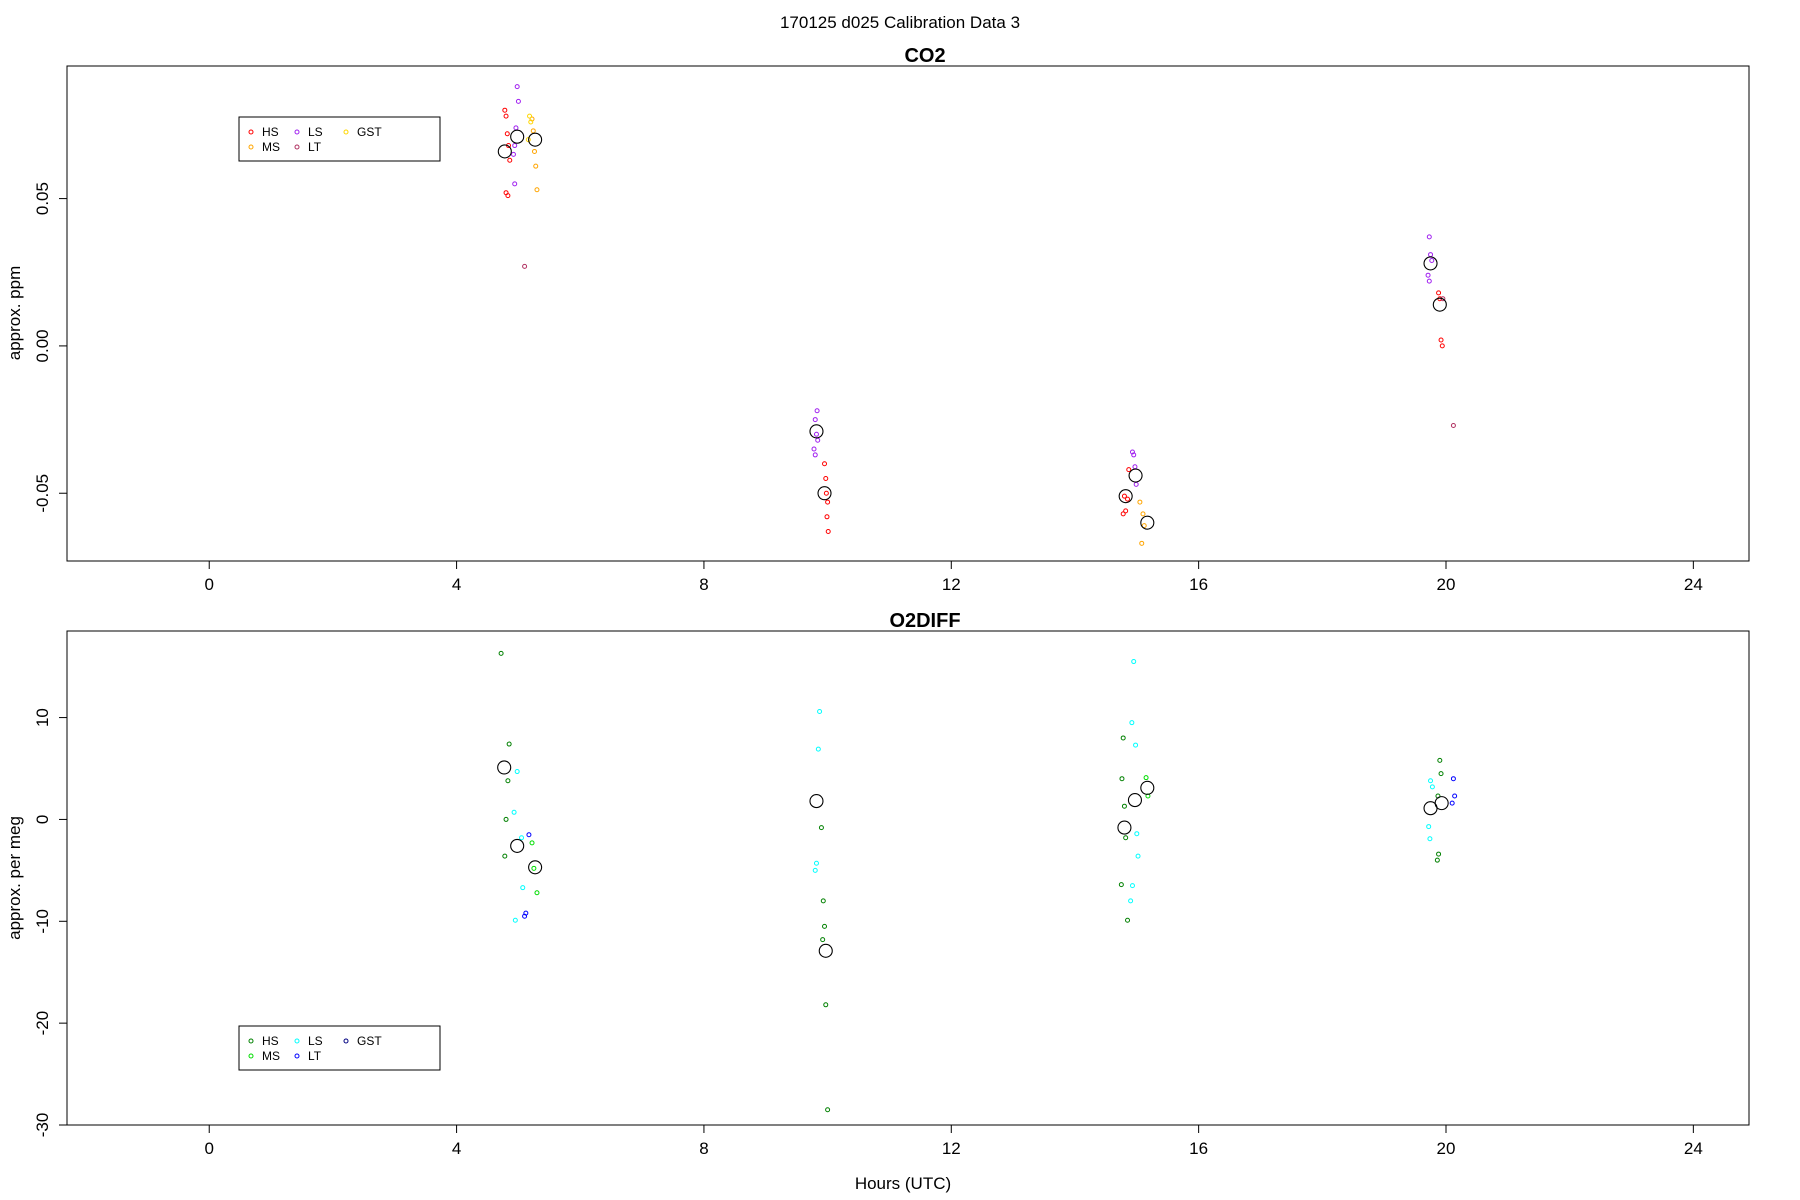 This screenshot has height=1200, width=1800. Describe the element at coordinates (1693, 584) in the screenshot. I see `co2-x-tick-label: 24` at that location.